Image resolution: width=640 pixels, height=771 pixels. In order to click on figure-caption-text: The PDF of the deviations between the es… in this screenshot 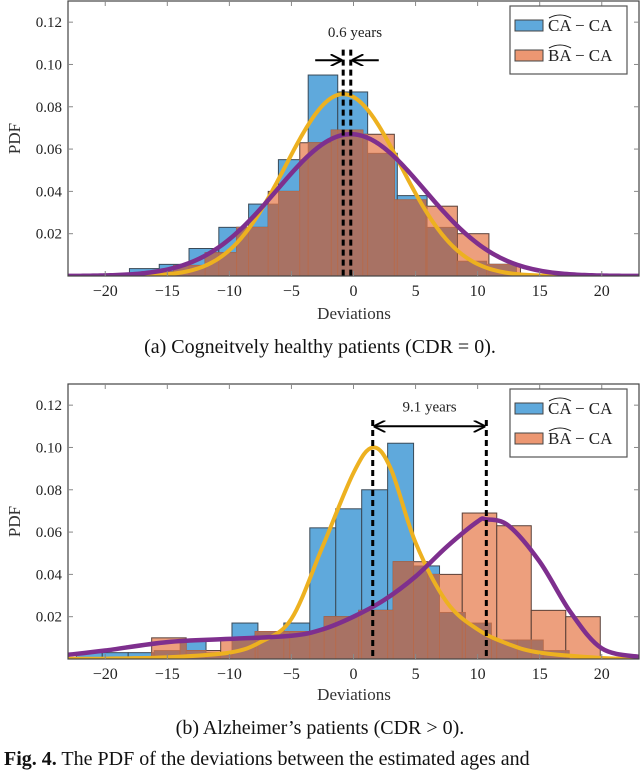, I will do `click(295, 759)`.